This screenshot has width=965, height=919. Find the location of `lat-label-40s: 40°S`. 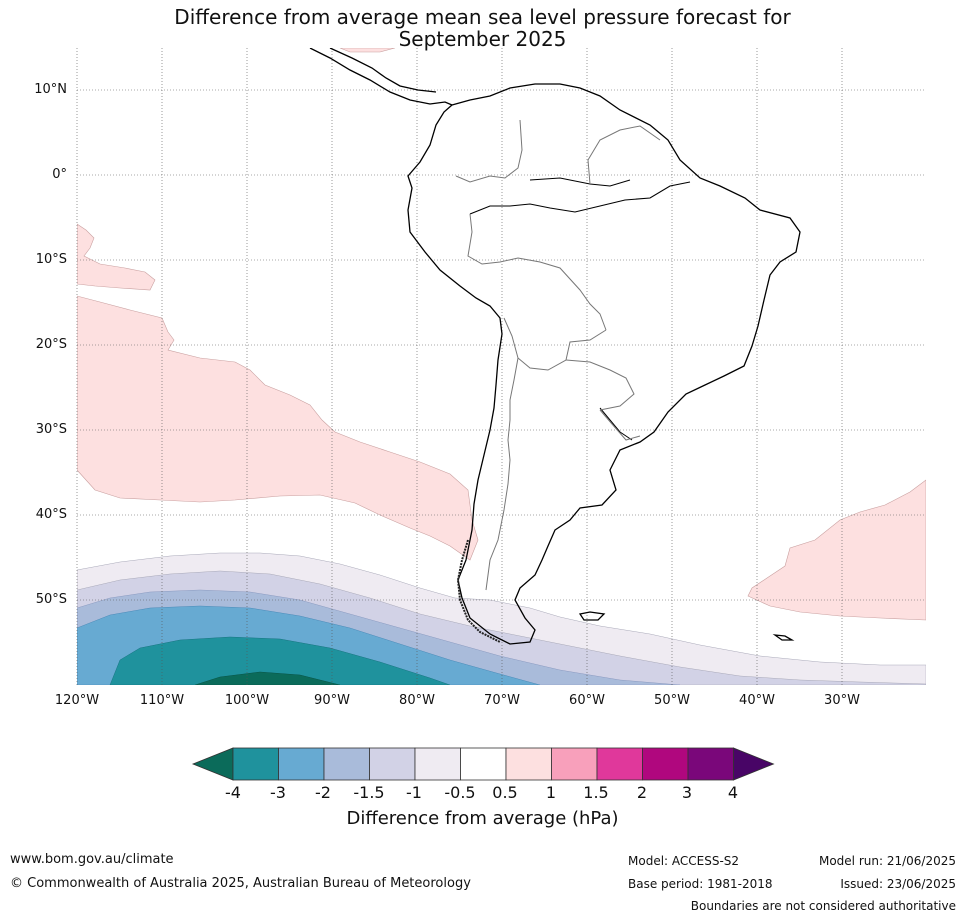

lat-label-40s: 40°S is located at coordinates (51, 514).